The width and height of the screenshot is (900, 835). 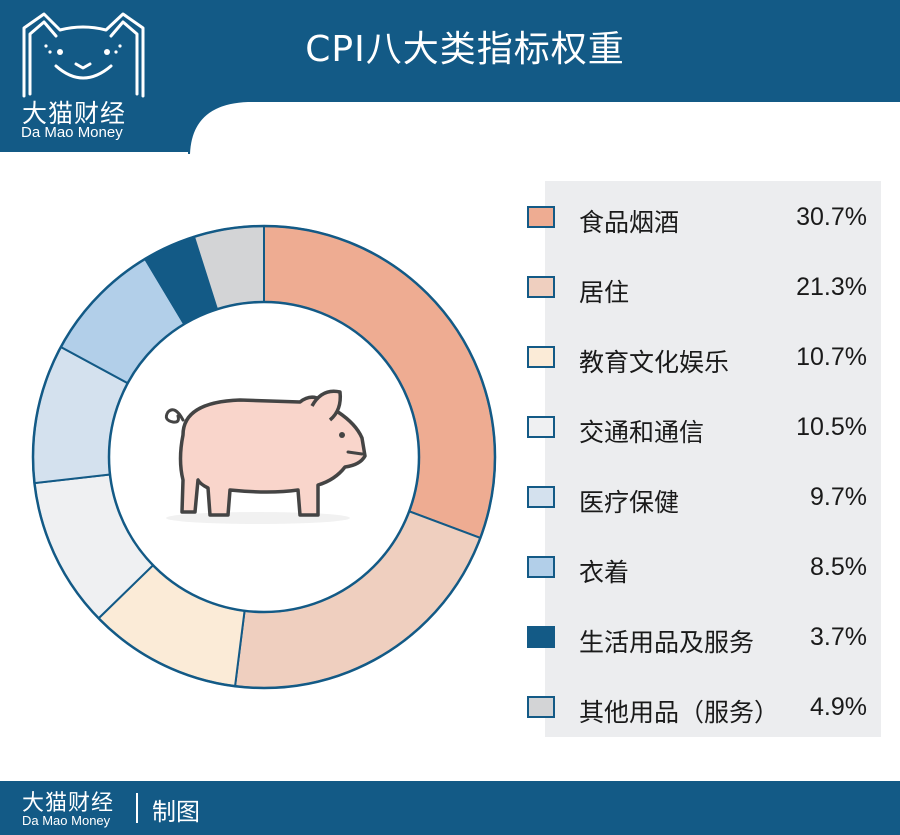 I want to click on legend-value: 10.7%, so click(x=831, y=357).